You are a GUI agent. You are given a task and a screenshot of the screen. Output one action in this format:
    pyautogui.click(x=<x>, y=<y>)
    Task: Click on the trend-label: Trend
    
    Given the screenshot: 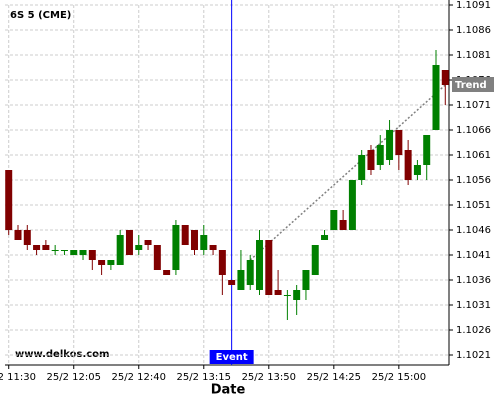 What is the action you would take?
    pyautogui.click(x=471, y=85)
    